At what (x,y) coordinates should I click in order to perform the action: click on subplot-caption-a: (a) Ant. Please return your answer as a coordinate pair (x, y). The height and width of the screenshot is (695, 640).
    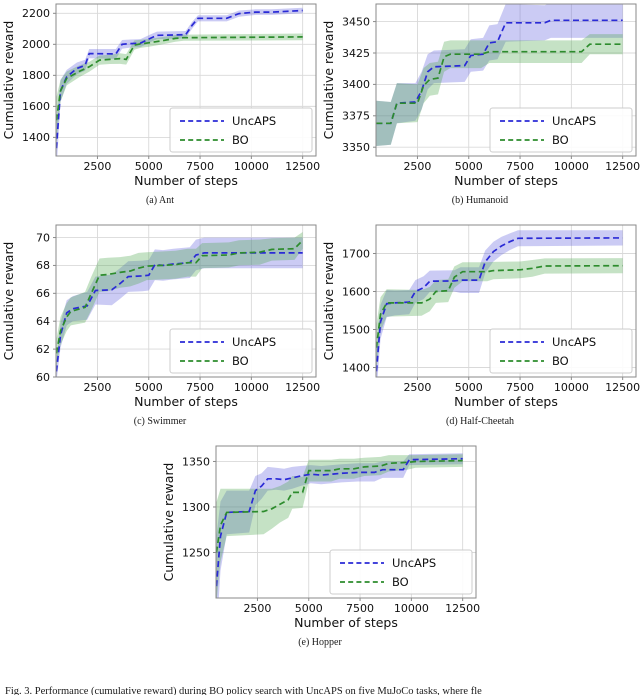
    Looking at the image, I should click on (160, 200).